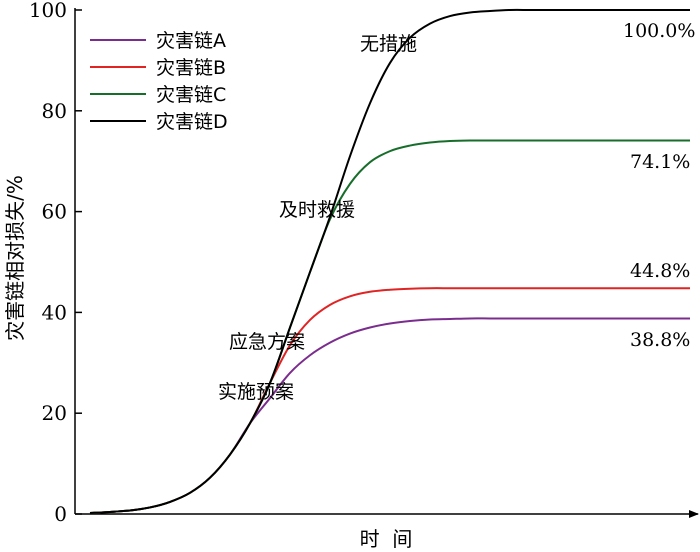 This screenshot has height=552, width=700. I want to click on legend-label-b: 灾害链B, so click(191, 68).